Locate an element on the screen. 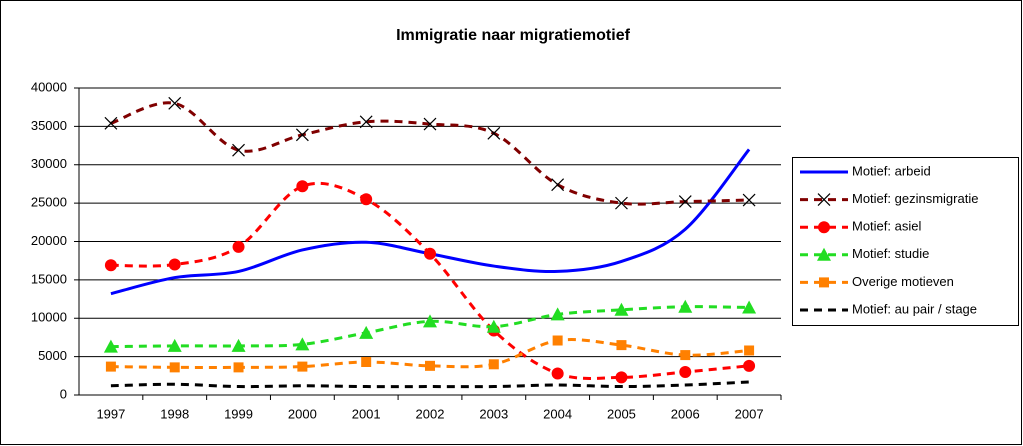  y-tick-label: 30000 is located at coordinates (49, 163).